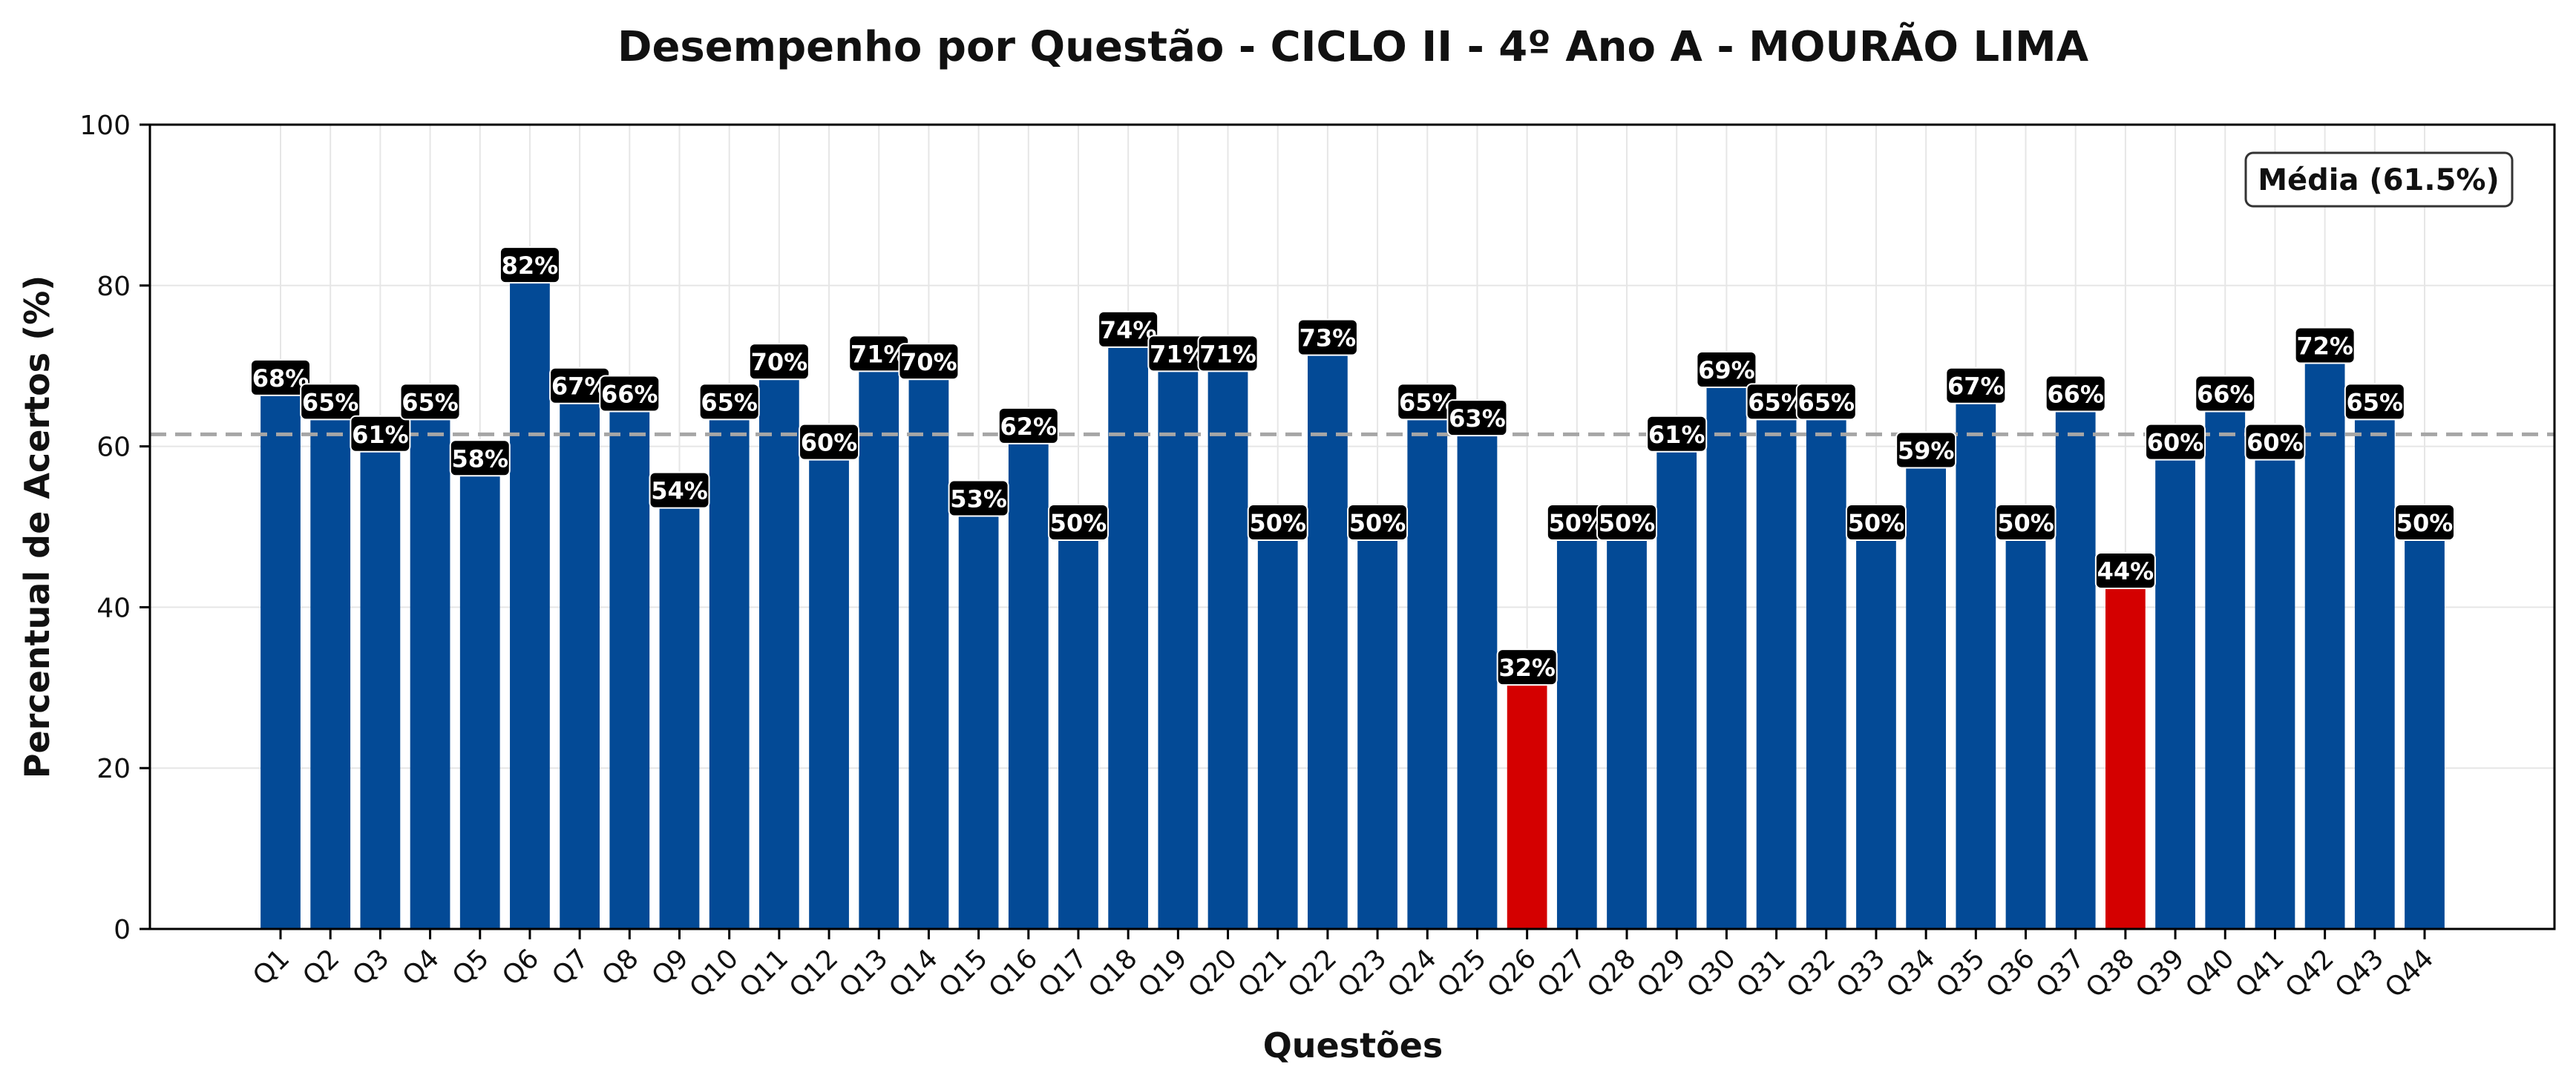 This screenshot has width=2576, height=1087. Describe the element at coordinates (280, 655) in the screenshot. I see `bar-q1` at that location.